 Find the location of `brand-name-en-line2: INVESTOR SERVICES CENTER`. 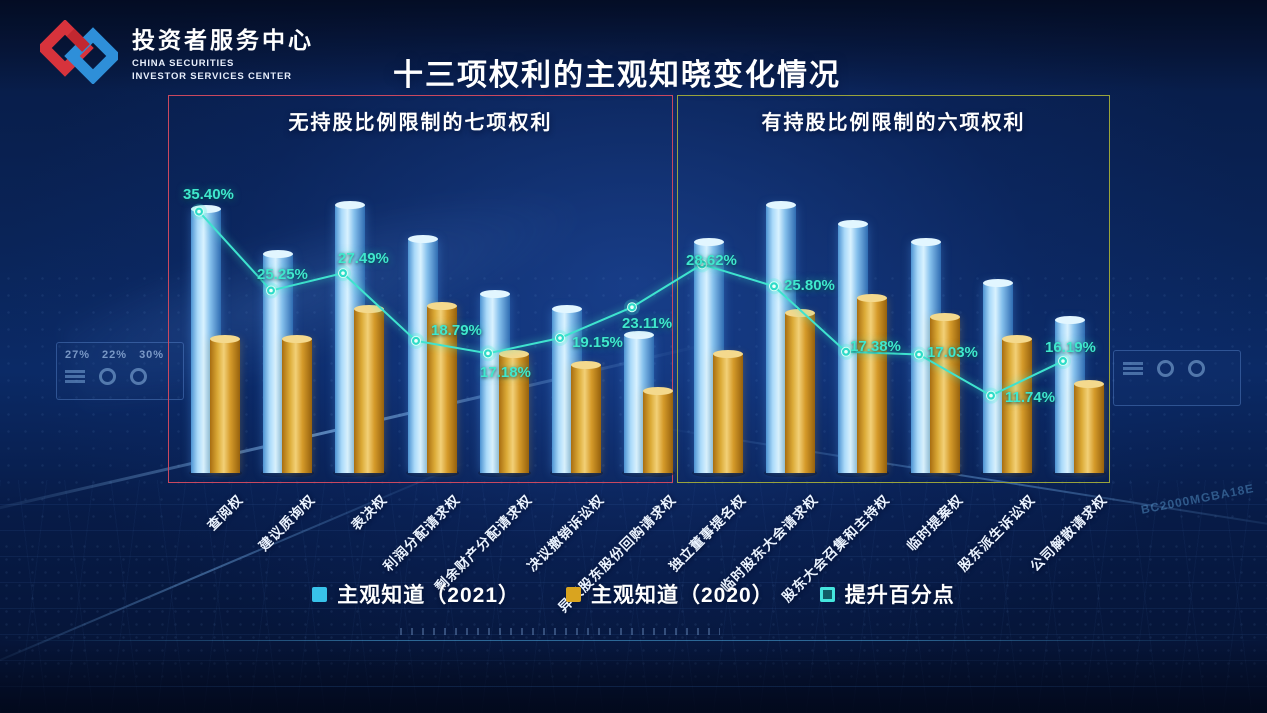

brand-name-en-line2: INVESTOR SERVICES CENTER is located at coordinates (212, 76).